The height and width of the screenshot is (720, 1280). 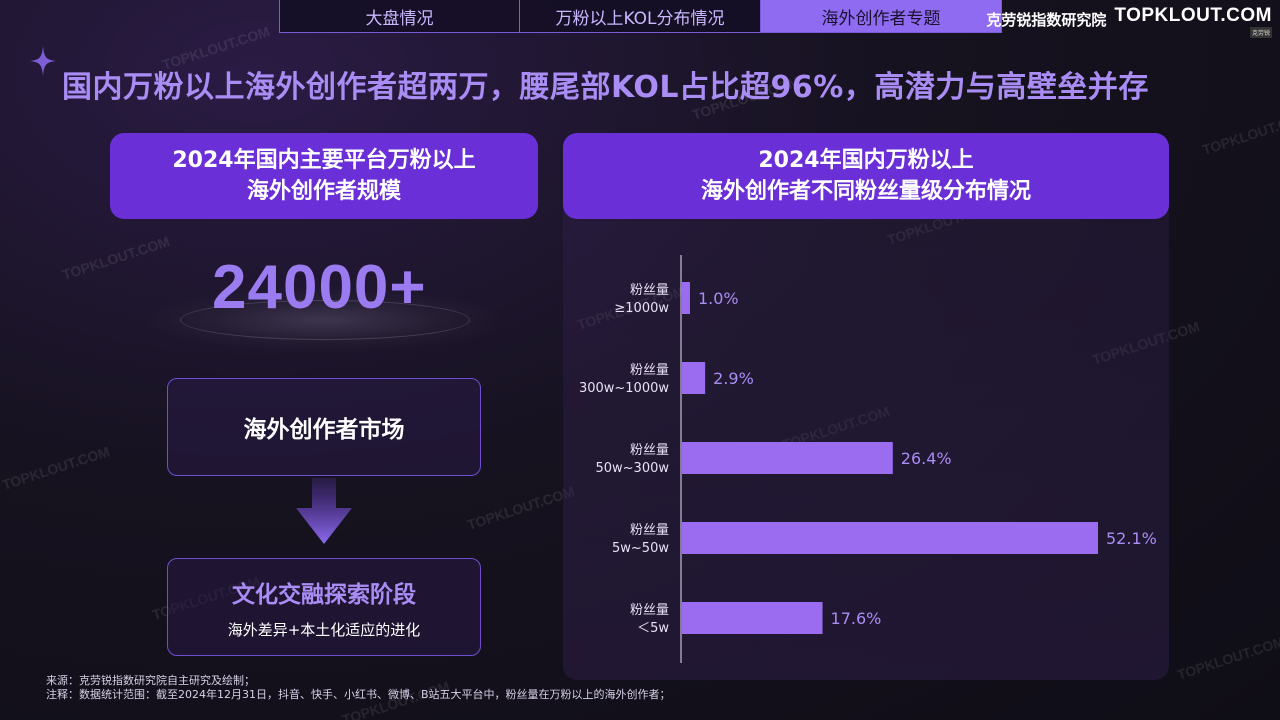 I want to click on tab-label: 大盘情况, so click(x=399, y=18).